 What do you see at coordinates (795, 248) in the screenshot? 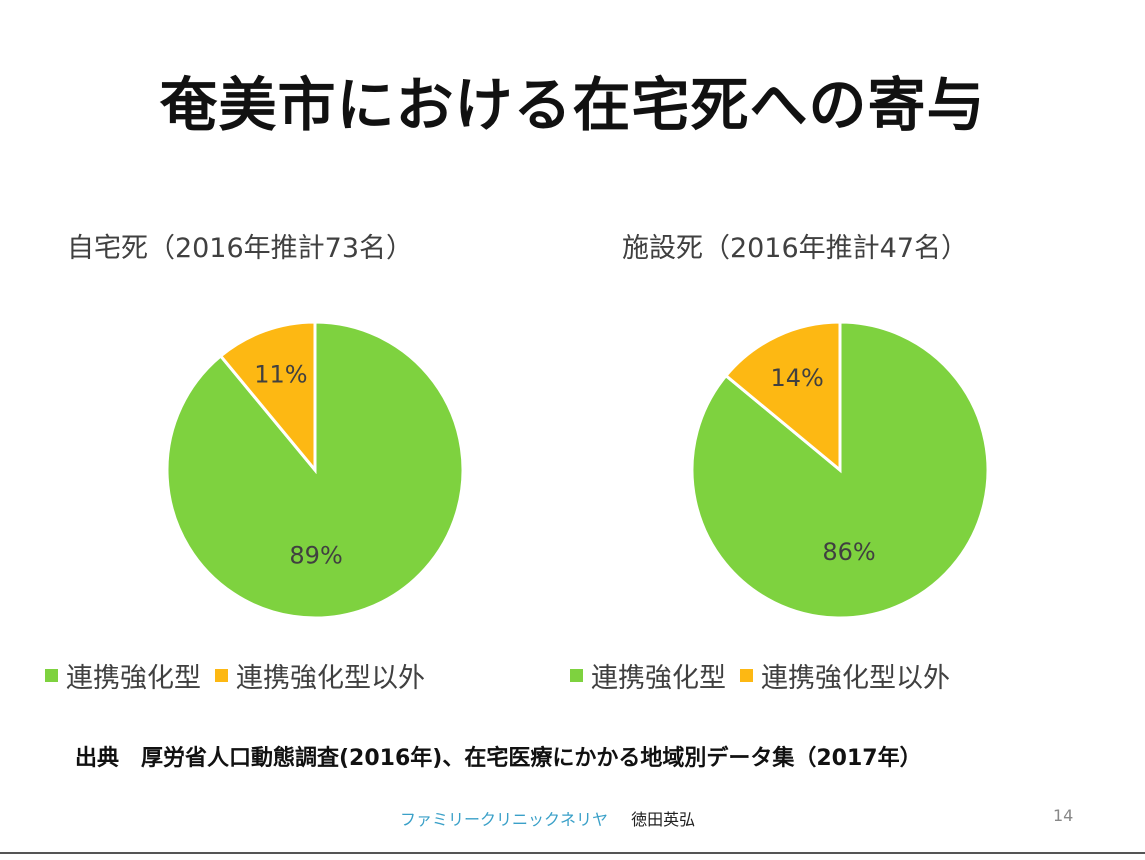
I see `chart-title: 施設死（2016年推計47名）` at bounding box center [795, 248].